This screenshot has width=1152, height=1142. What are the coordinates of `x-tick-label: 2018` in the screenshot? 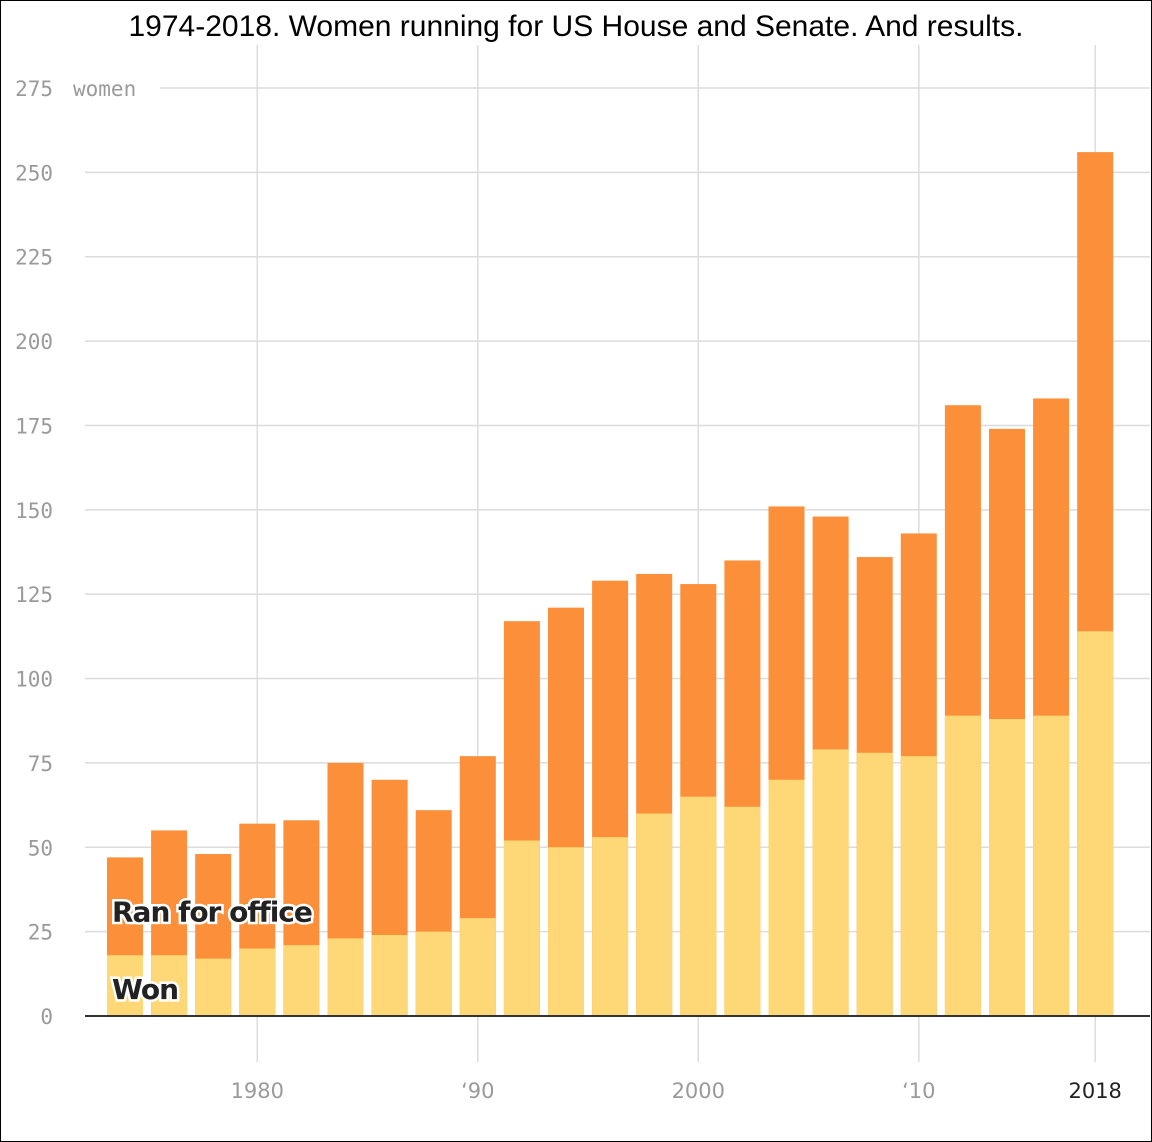 It's located at (1094, 1091).